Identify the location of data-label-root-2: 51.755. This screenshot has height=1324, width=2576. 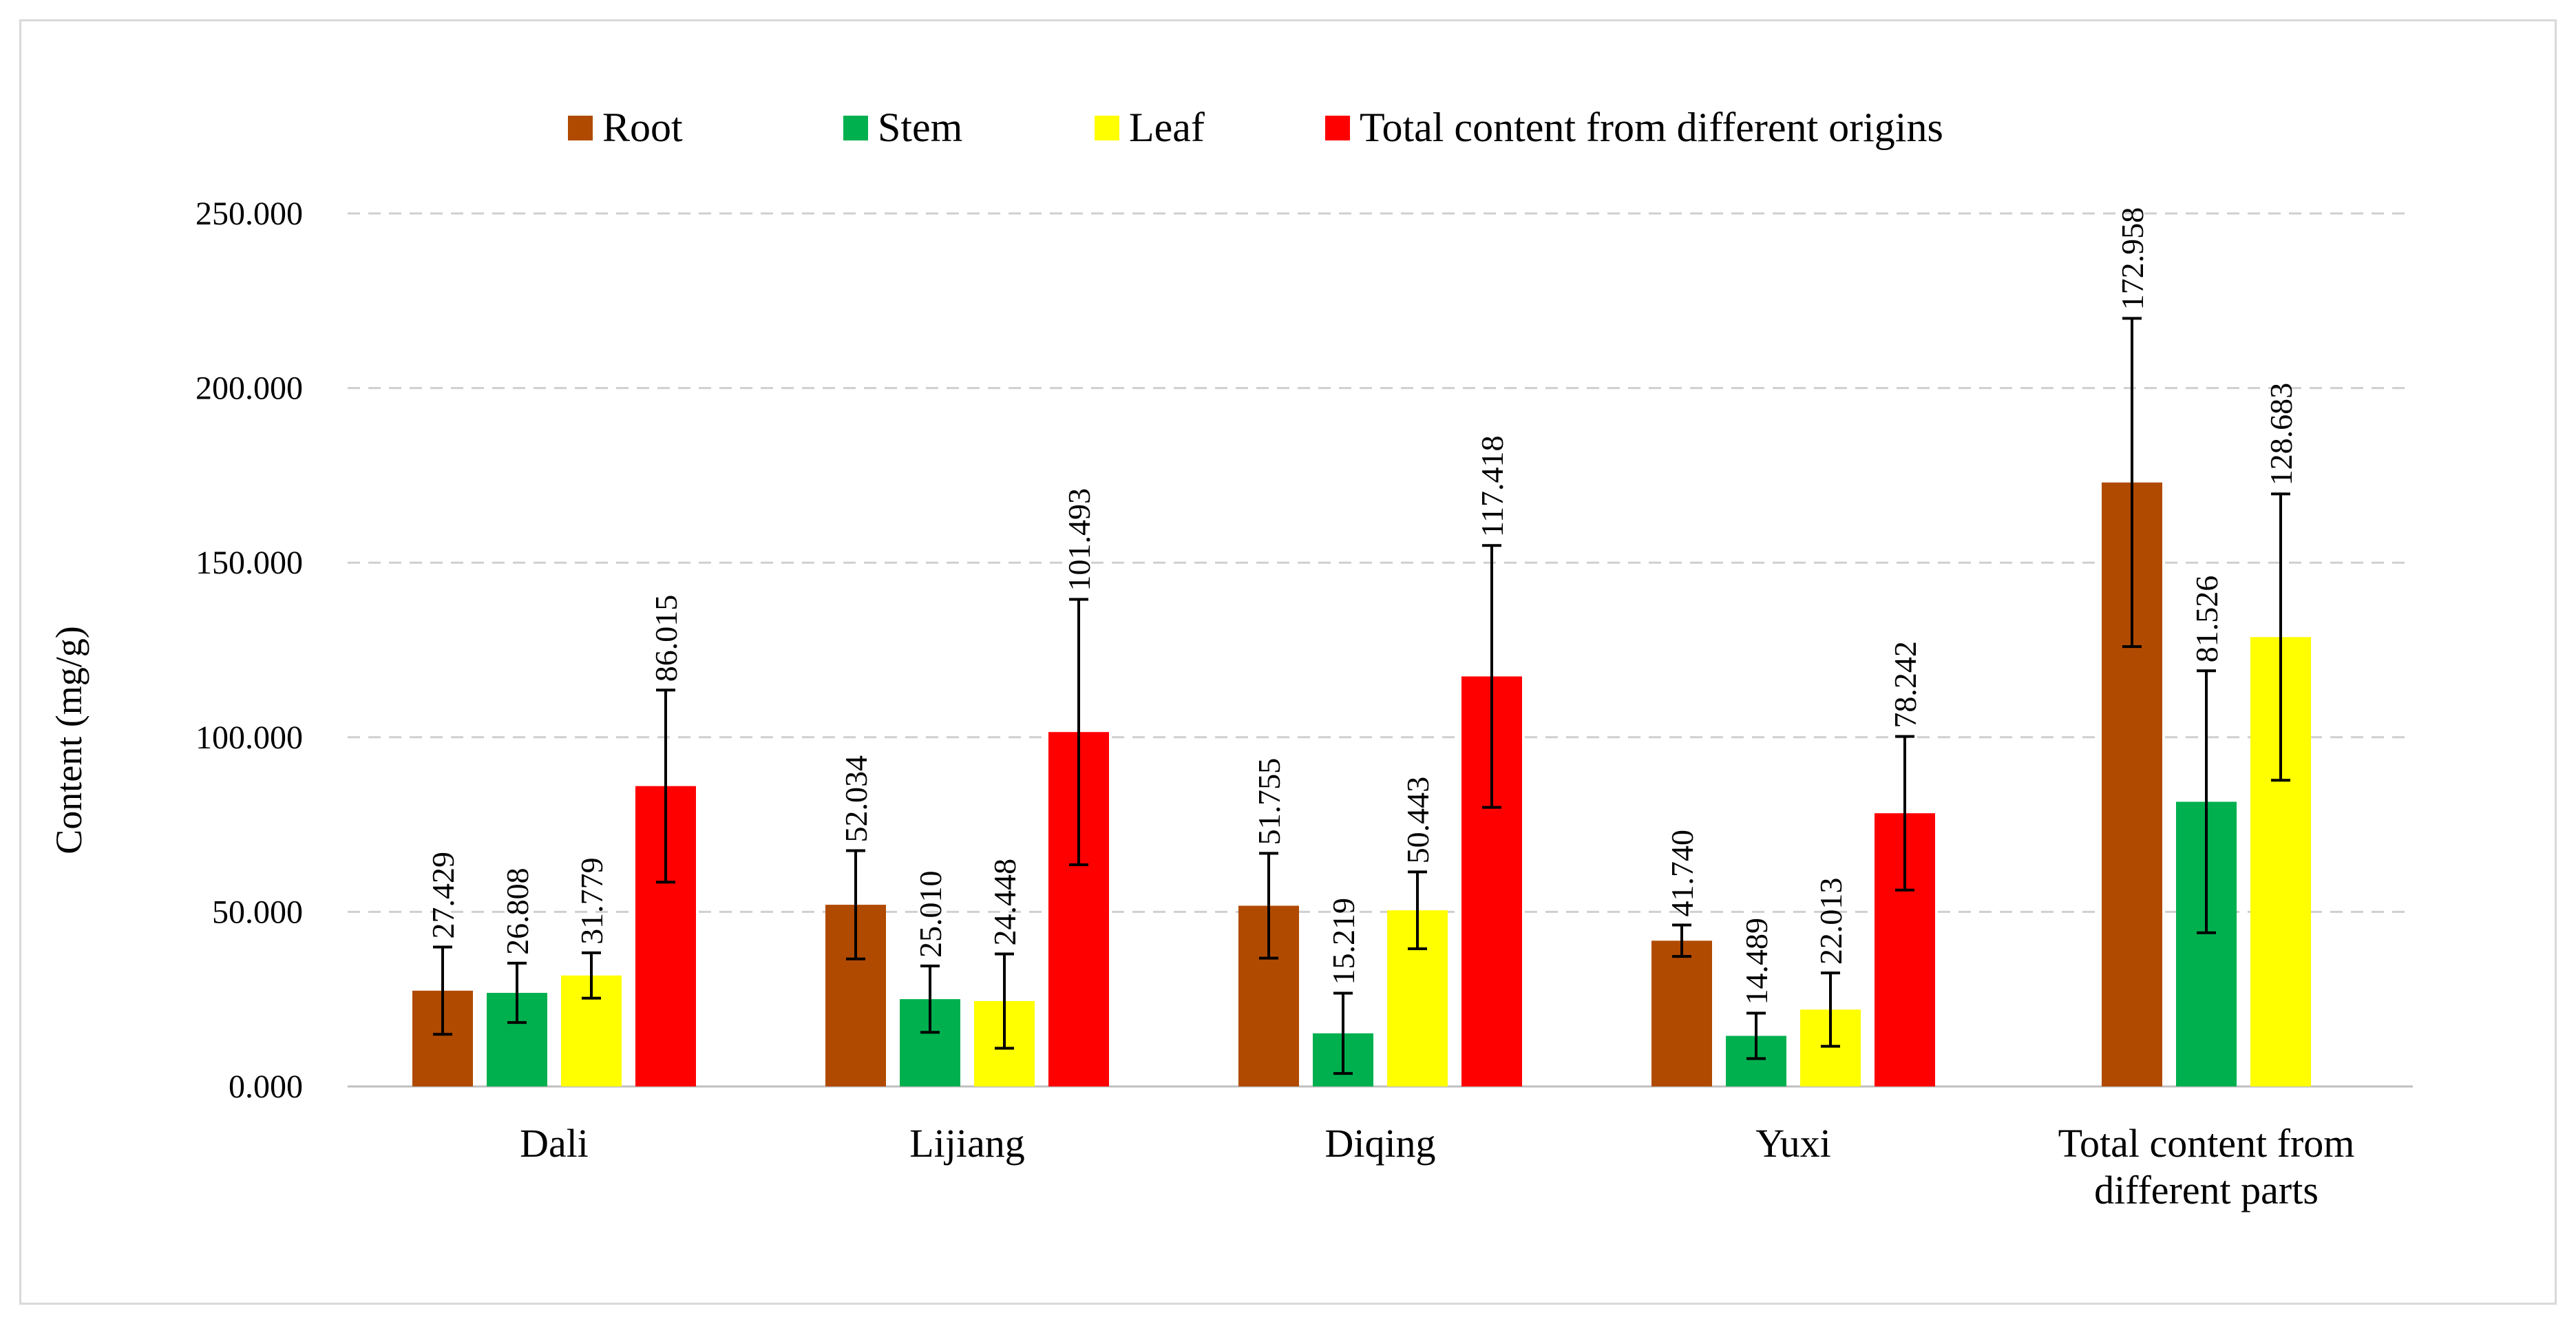
(1270, 801).